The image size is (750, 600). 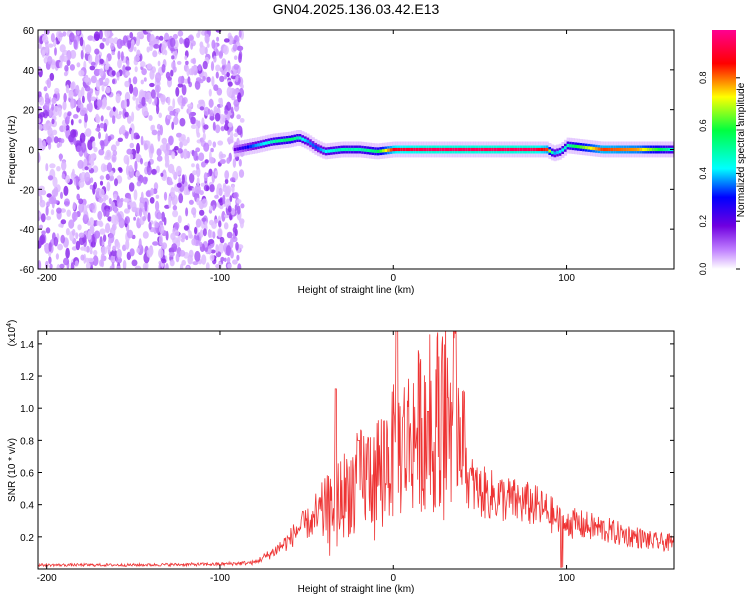 What do you see at coordinates (12, 470) in the screenshot?
I see `snr-y-label: SNR (10 * v/v)` at bounding box center [12, 470].